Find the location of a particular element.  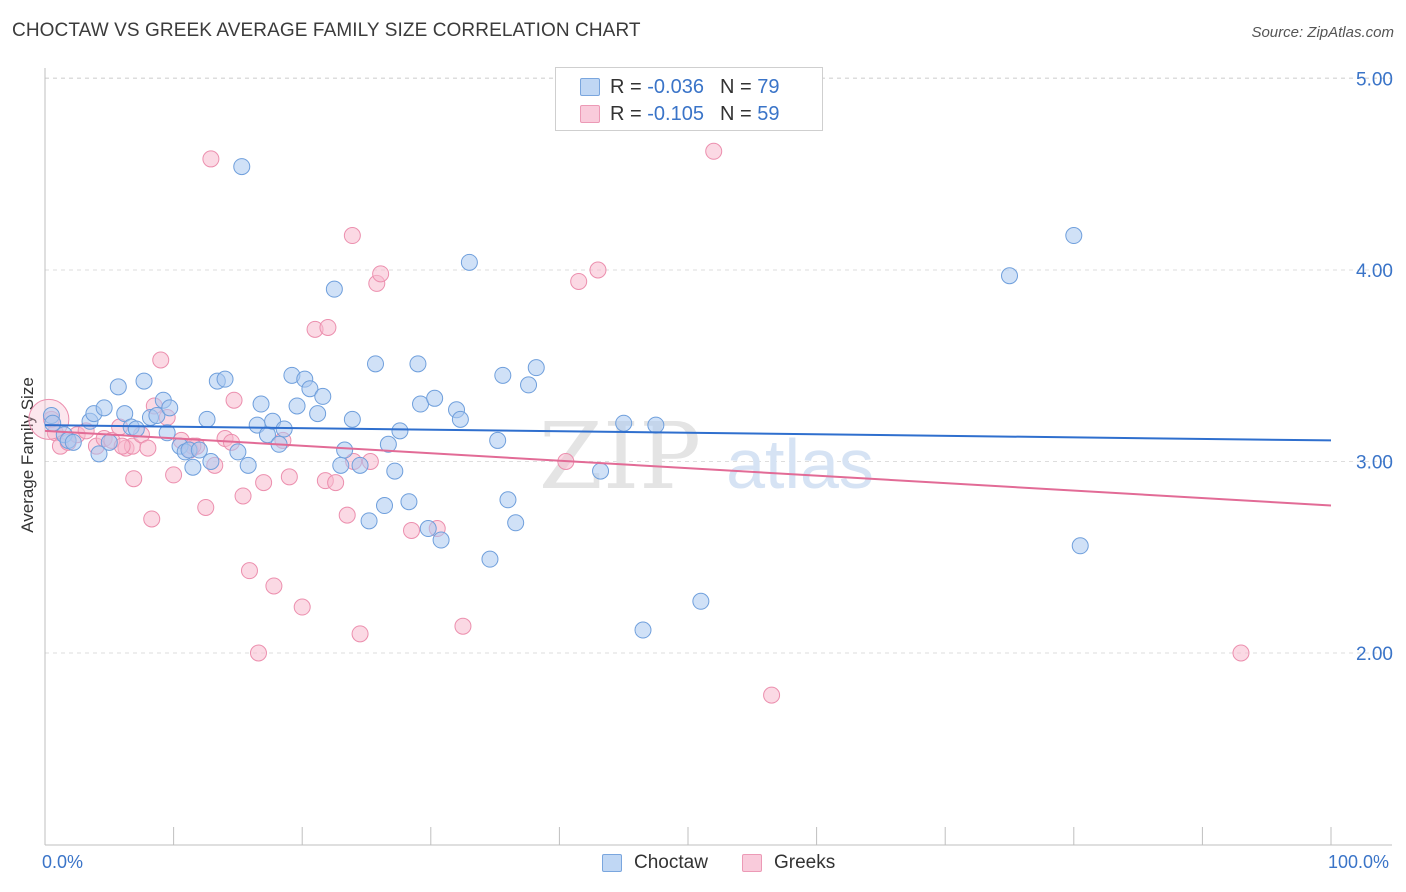

greeks-trend-line is located at coordinates (688, 468).